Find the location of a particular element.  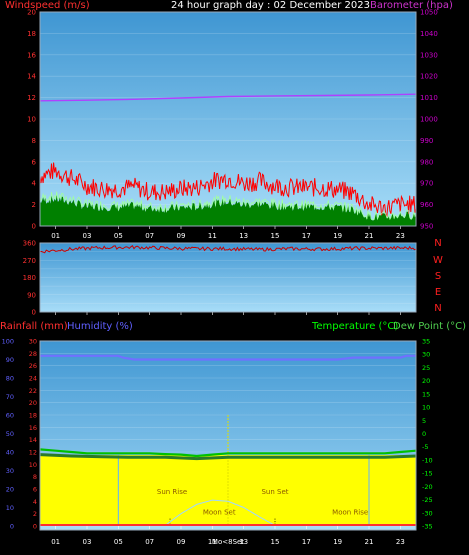

wind-tick-label: 10 is located at coordinates (31, 120).